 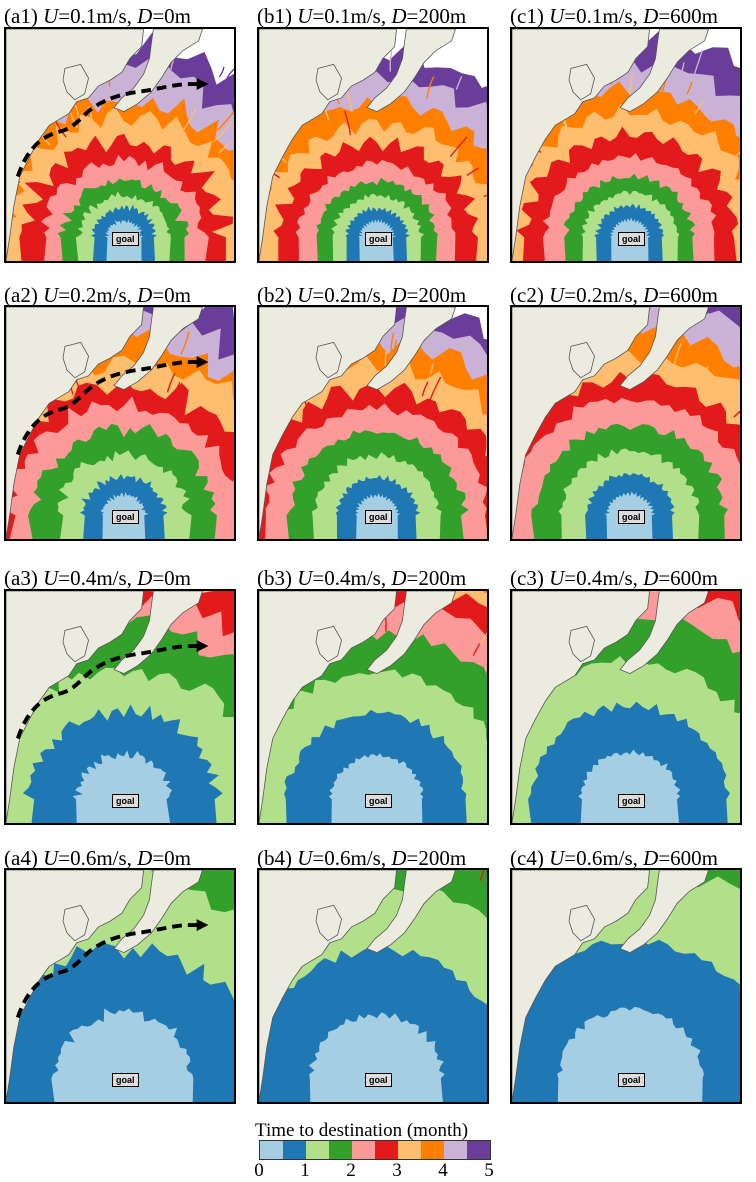 What do you see at coordinates (385, 359) in the screenshot?
I see `trajectory-streak` at bounding box center [385, 359].